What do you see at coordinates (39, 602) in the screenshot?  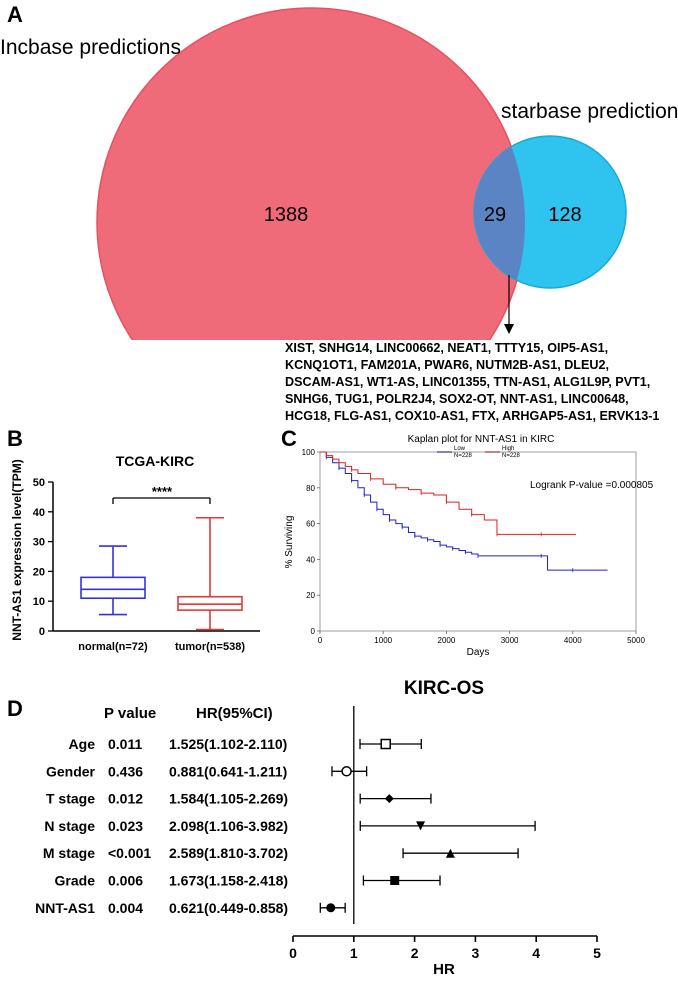 I see `boxplot-ytick-label: 10` at bounding box center [39, 602].